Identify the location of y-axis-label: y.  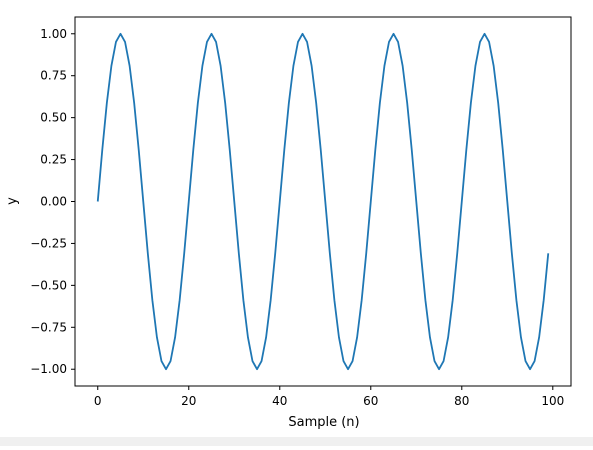
(12, 201).